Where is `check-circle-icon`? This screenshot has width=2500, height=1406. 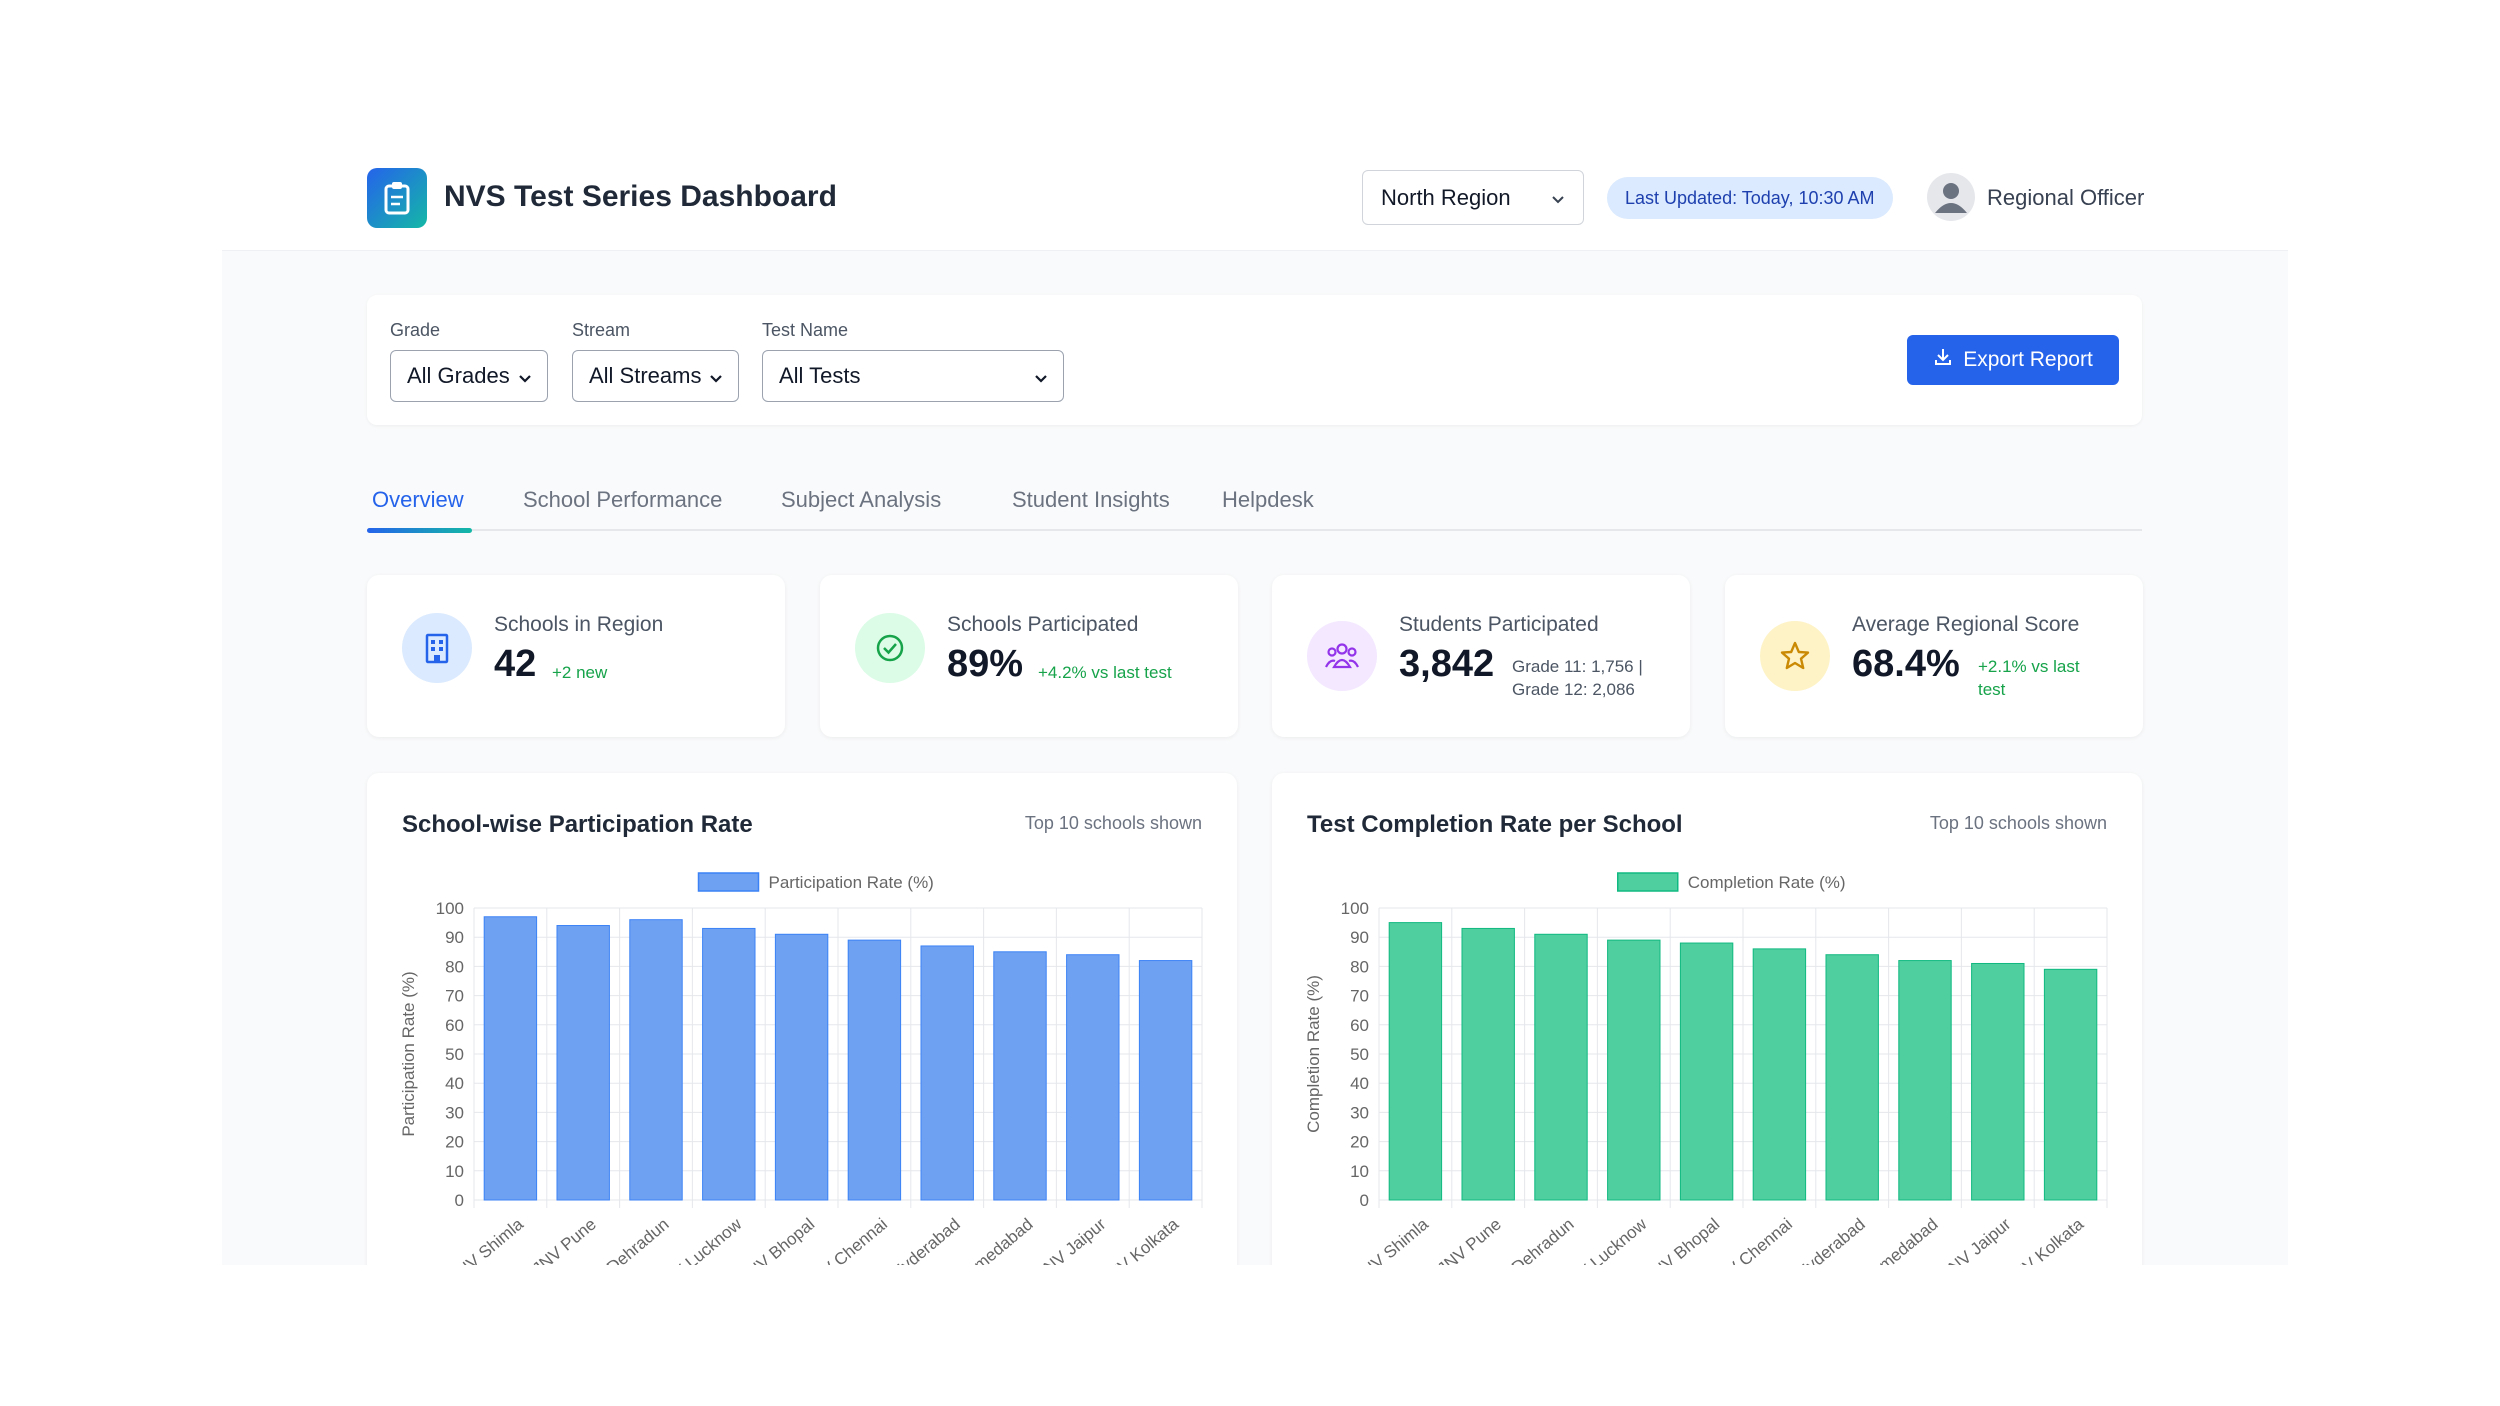
check-circle-icon is located at coordinates (890, 648).